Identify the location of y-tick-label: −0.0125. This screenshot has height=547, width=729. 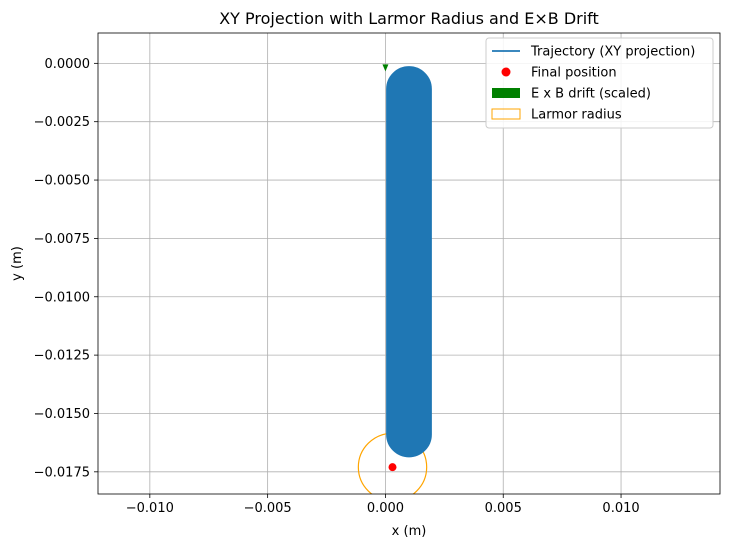
(62, 356).